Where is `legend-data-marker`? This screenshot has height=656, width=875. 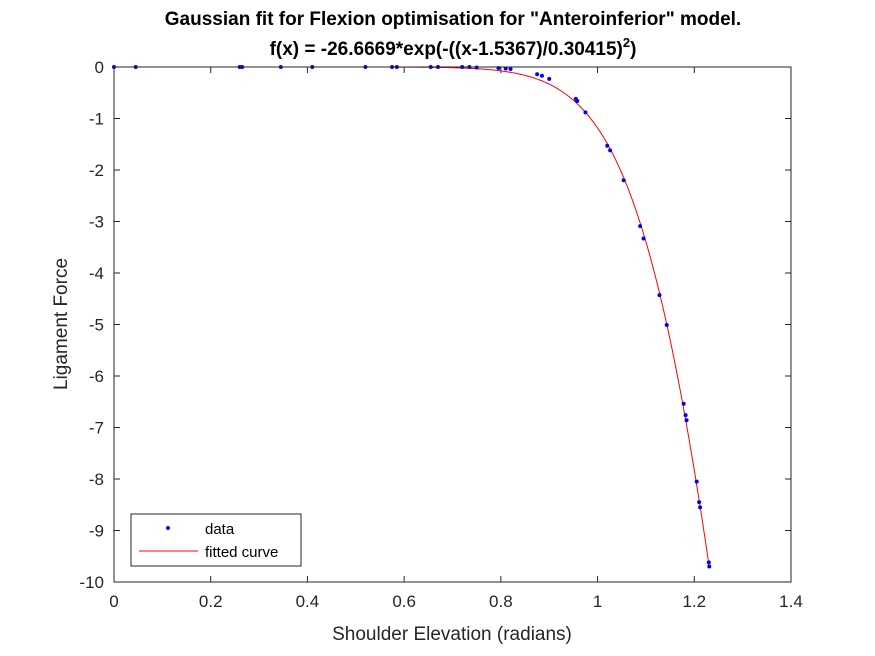 legend-data-marker is located at coordinates (168, 528).